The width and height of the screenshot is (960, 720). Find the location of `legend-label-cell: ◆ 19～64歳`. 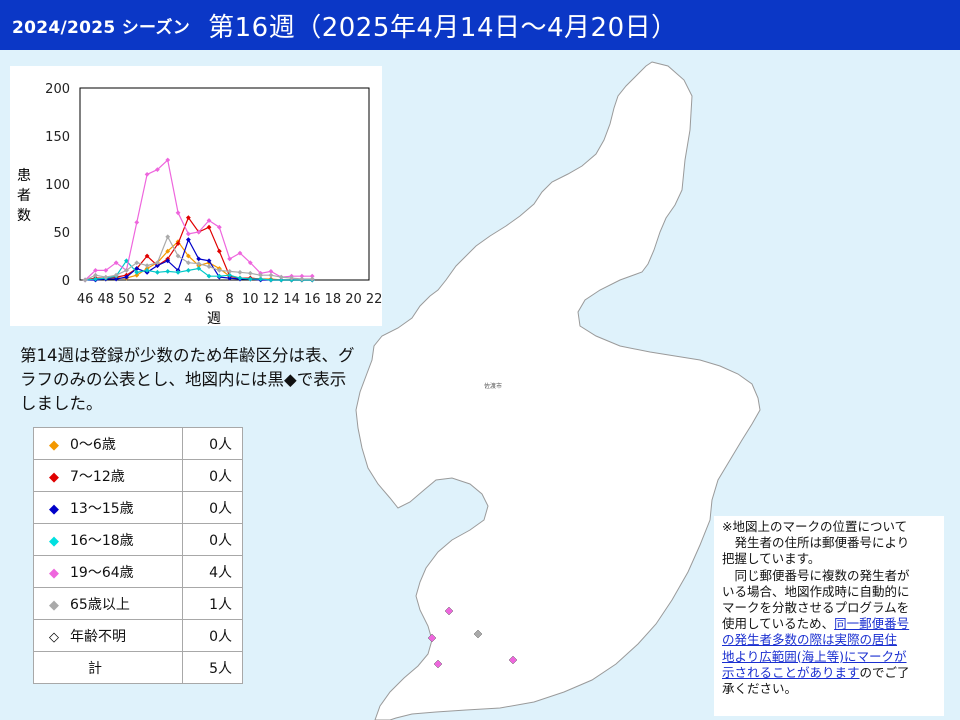

legend-label-cell: ◆ 19～64歳 is located at coordinates (108, 571).